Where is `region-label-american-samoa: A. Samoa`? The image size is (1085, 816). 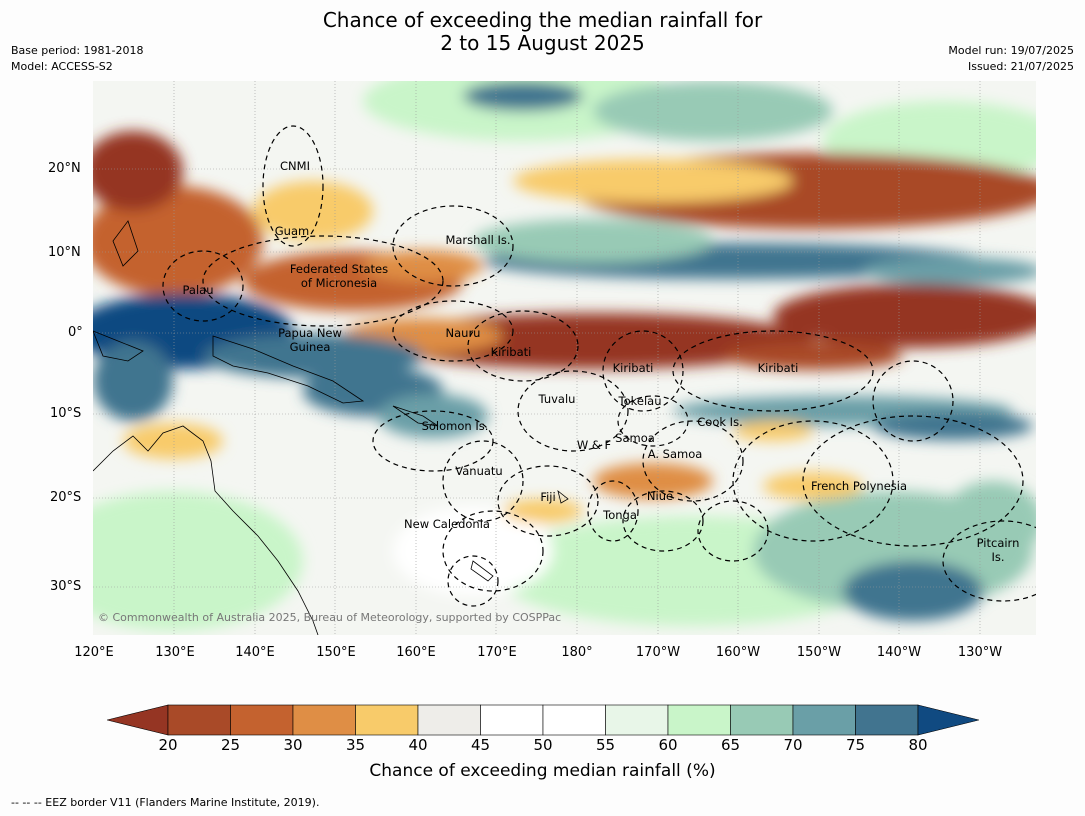
region-label-american-samoa: A. Samoa is located at coordinates (675, 454).